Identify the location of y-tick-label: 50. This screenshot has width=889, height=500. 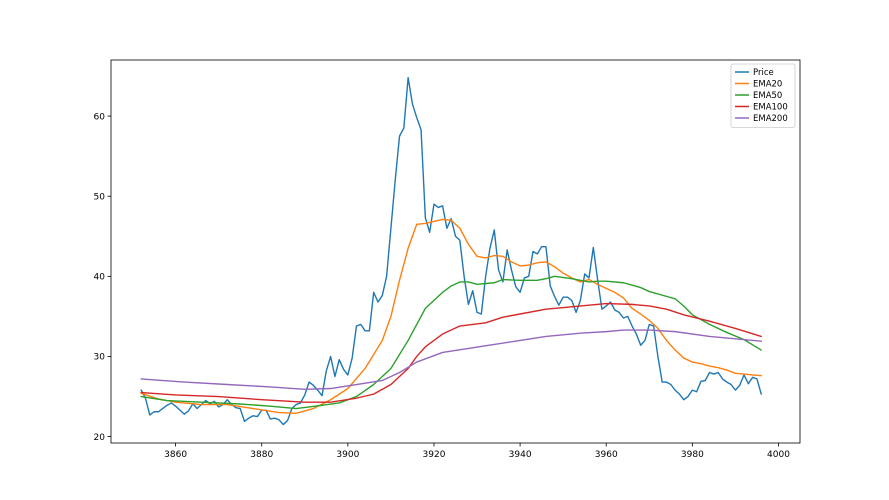
(100, 197).